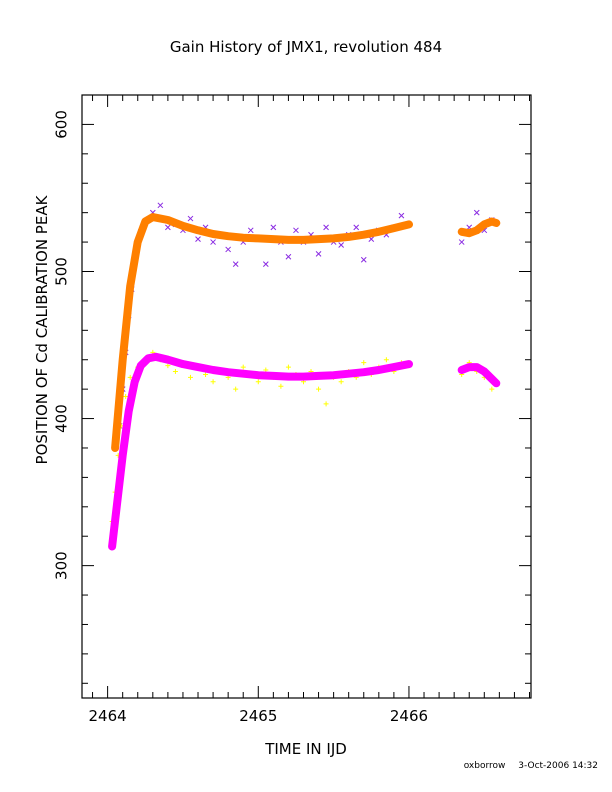 This screenshot has width=612, height=792. Describe the element at coordinates (62, 124) in the screenshot. I see `y-tick-label: 600` at that location.